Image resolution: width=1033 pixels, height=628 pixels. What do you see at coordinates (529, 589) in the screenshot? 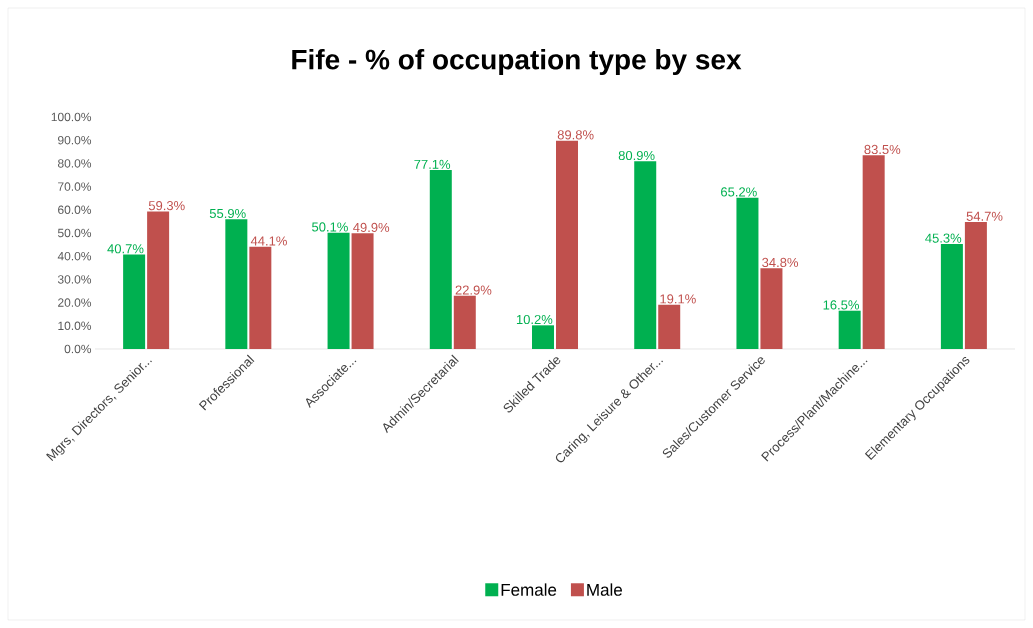
I see `legend-label: Female` at bounding box center [529, 589].